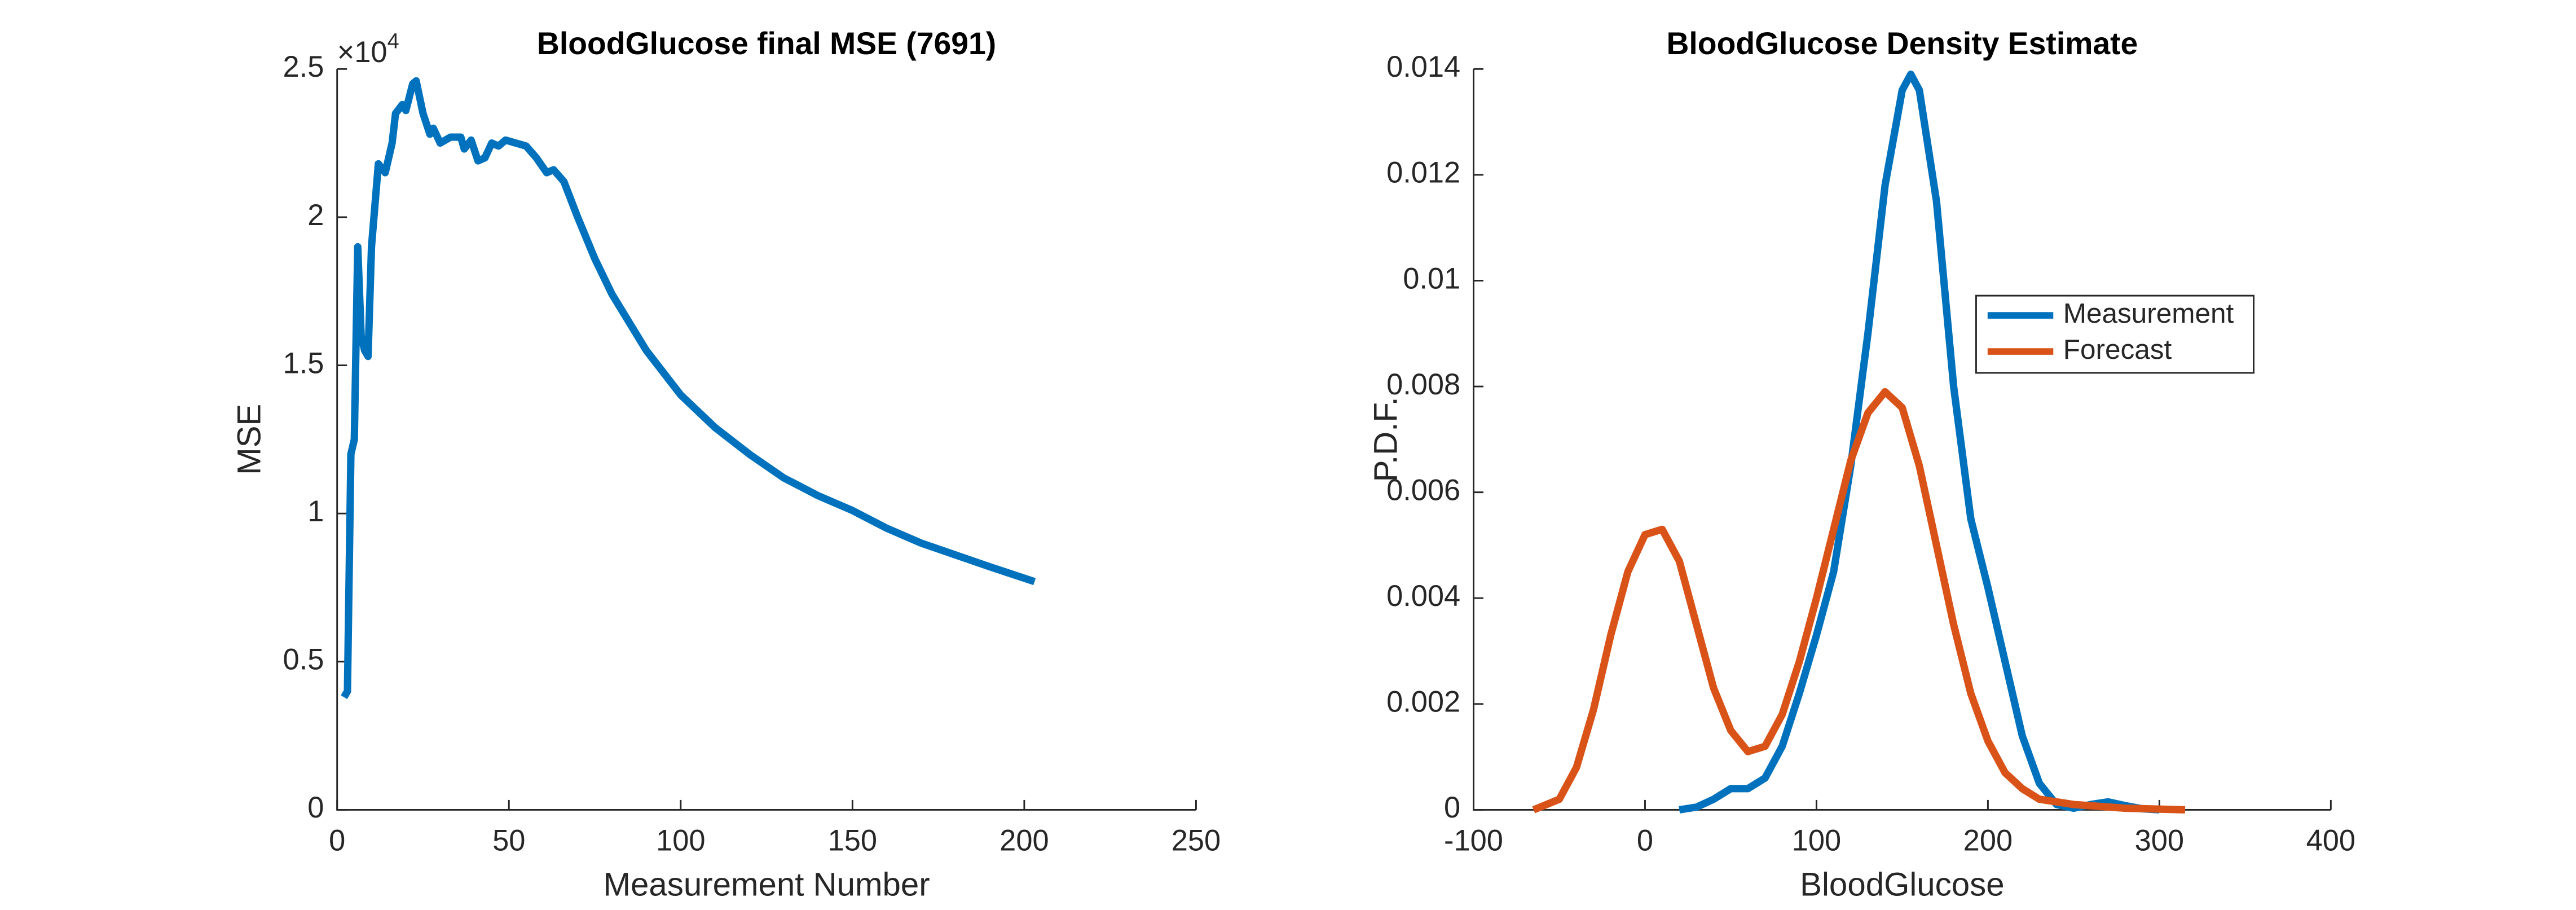 This screenshot has width=2576, height=910. What do you see at coordinates (2117, 349) in the screenshot?
I see `legend-label: Forecast` at bounding box center [2117, 349].